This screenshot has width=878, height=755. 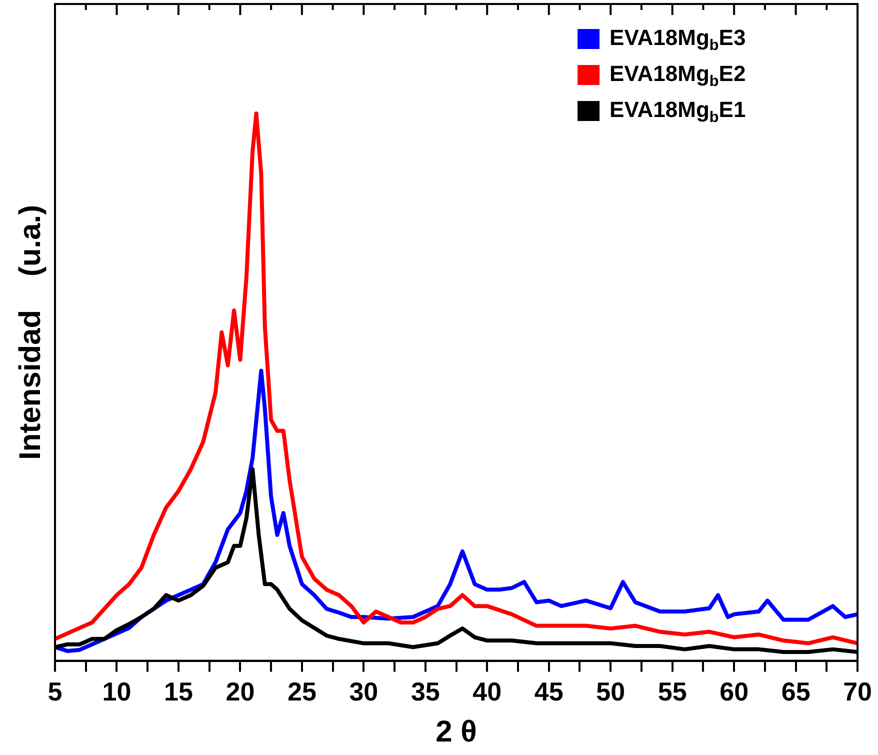 What do you see at coordinates (425, 691) in the screenshot?
I see `x-tick-label: 35` at bounding box center [425, 691].